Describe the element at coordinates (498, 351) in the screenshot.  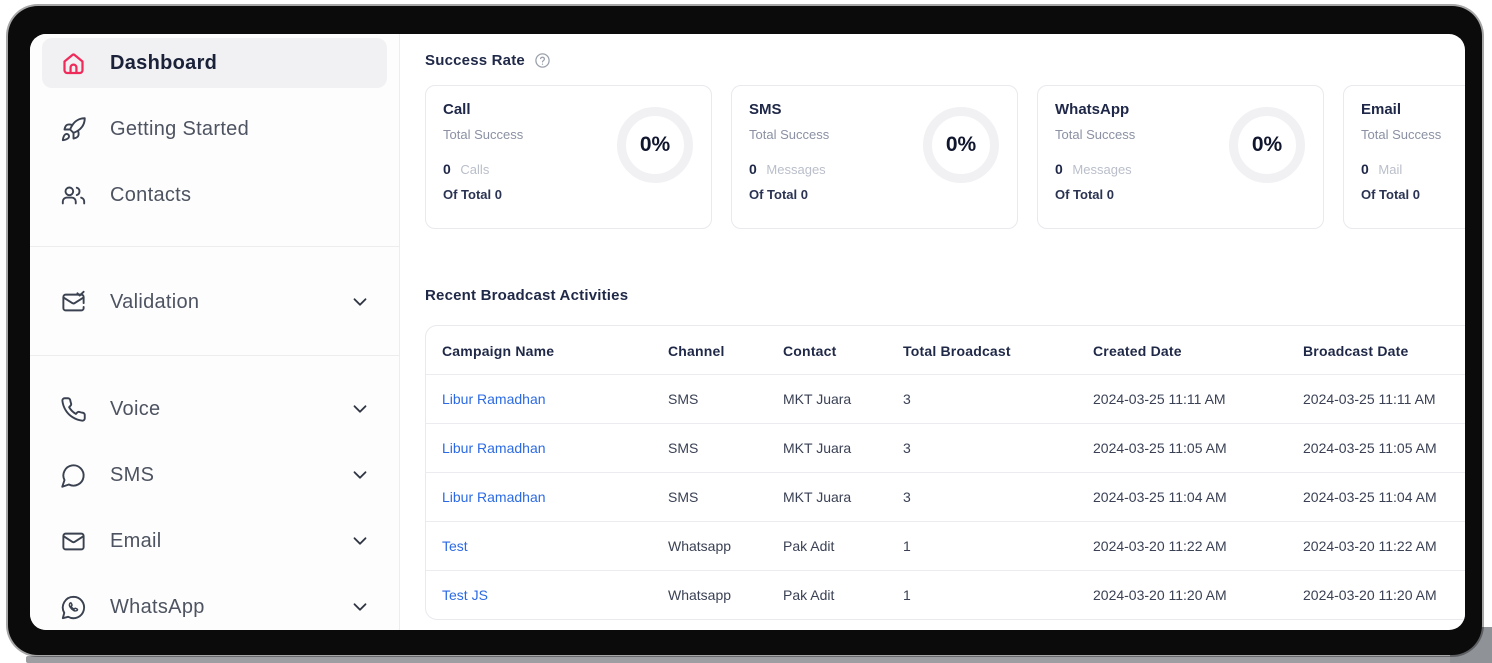
I see `column-header-campaign-name: Campaign Name` at that location.